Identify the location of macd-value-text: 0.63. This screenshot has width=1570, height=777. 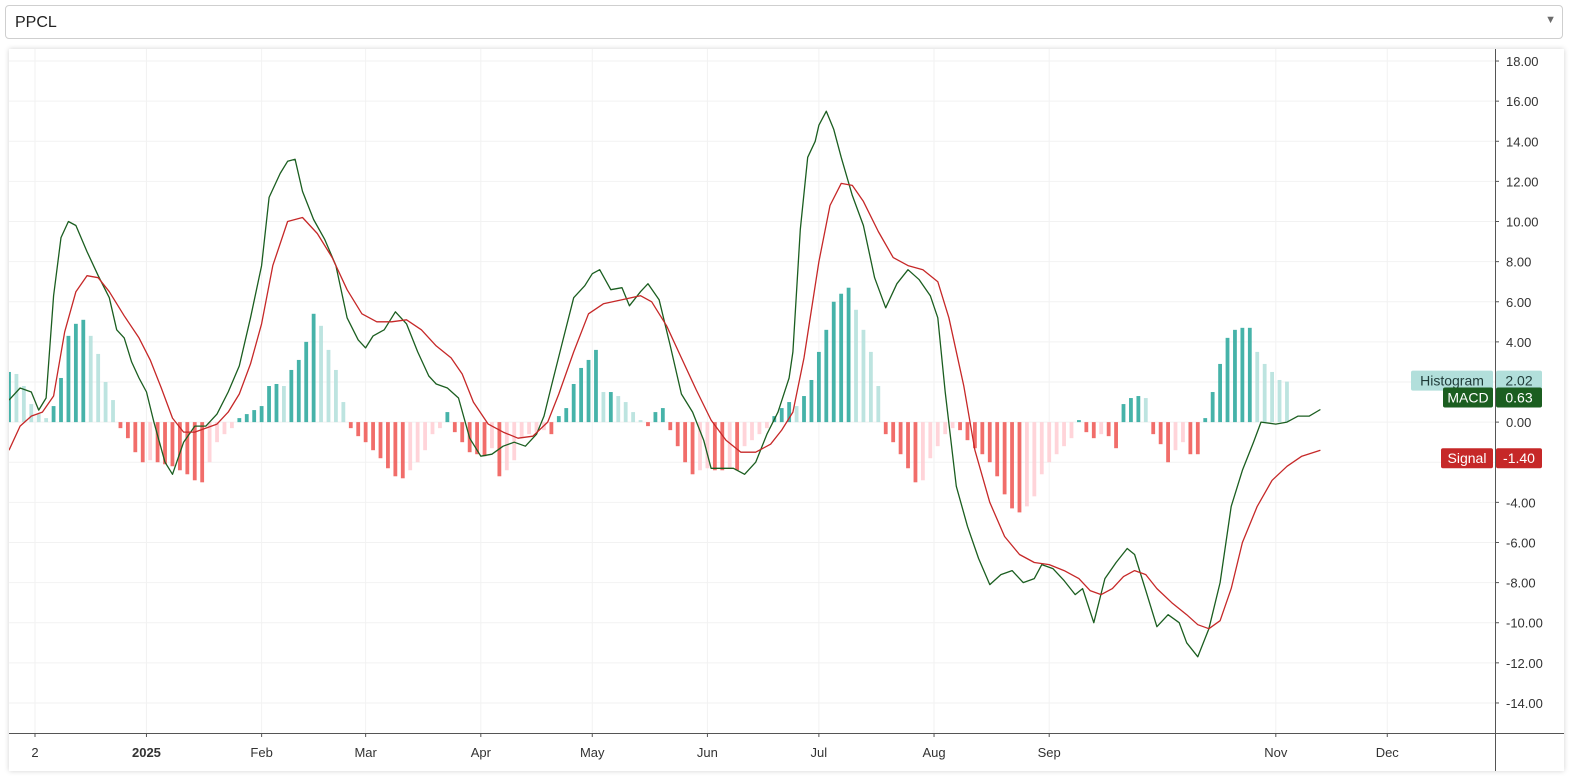
(1518, 397).